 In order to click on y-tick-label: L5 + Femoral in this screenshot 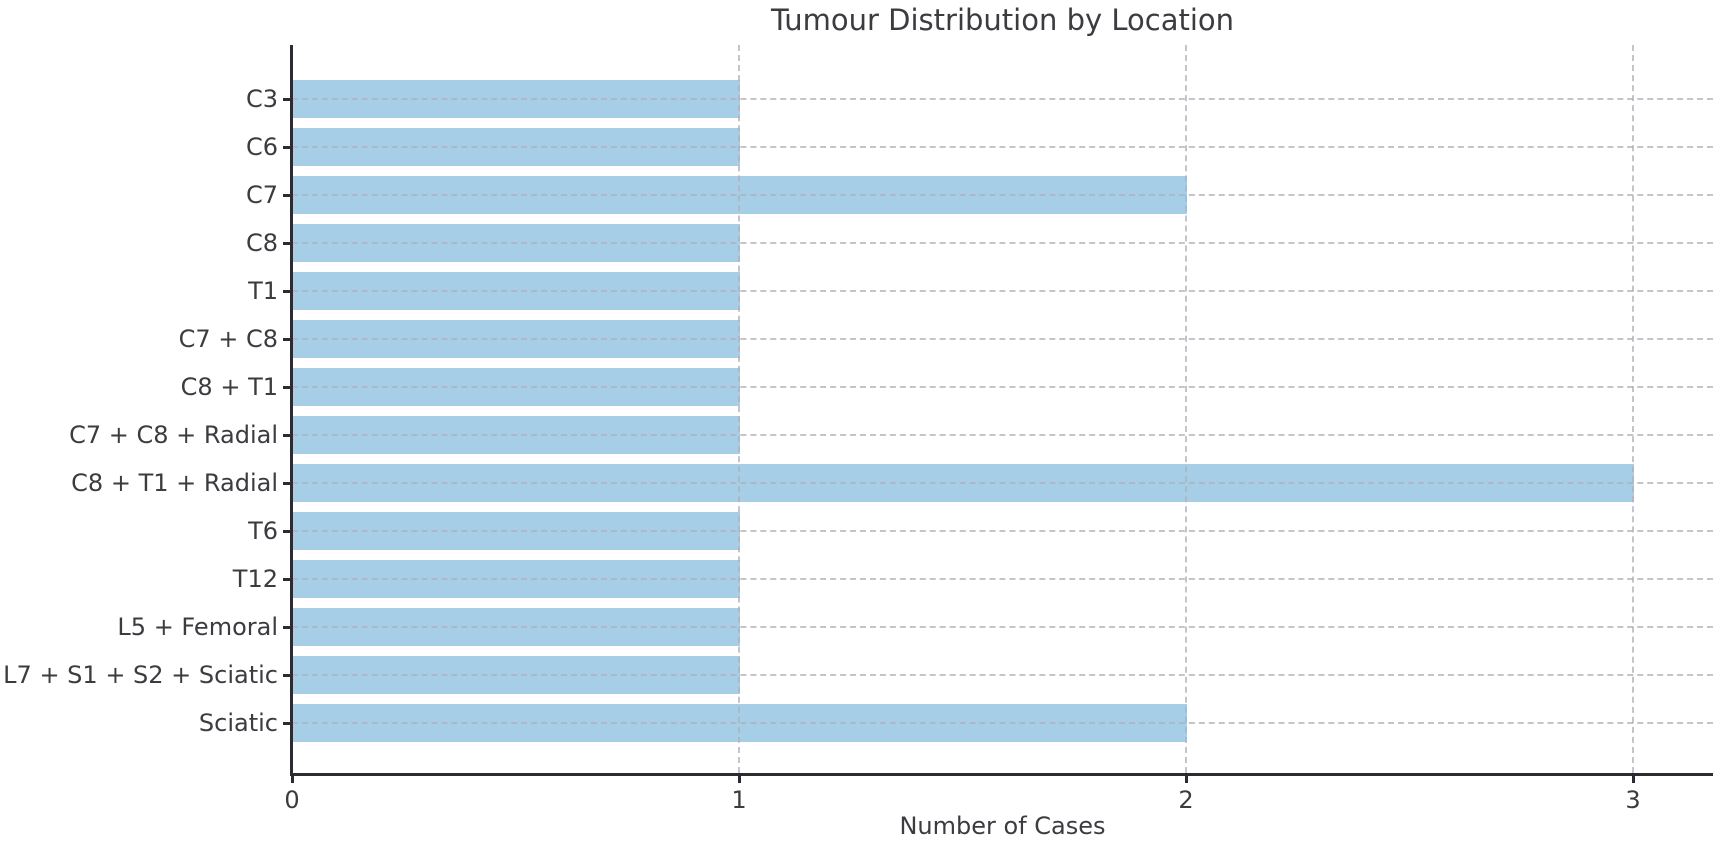, I will do `click(197, 627)`.